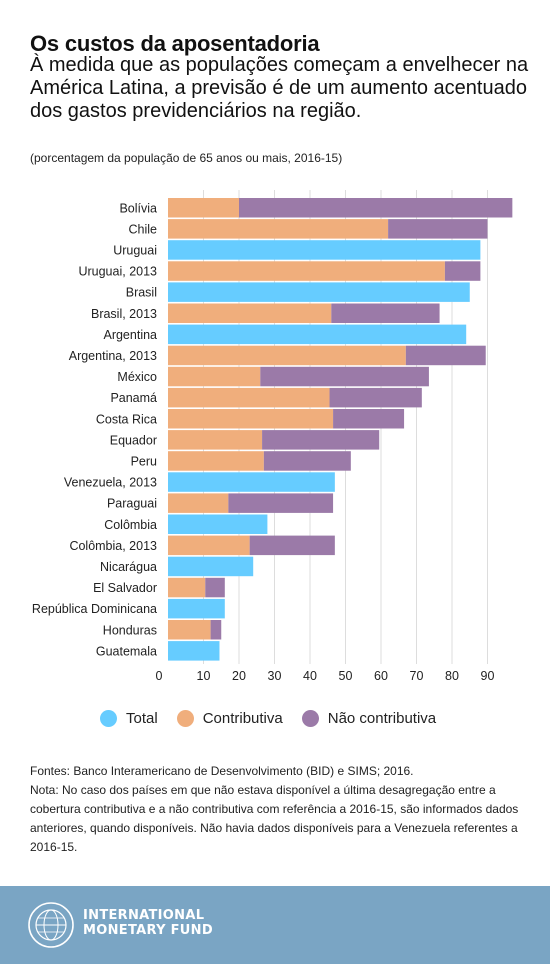 The height and width of the screenshot is (964, 550). I want to click on x-tick-label-80: 80, so click(452, 676).